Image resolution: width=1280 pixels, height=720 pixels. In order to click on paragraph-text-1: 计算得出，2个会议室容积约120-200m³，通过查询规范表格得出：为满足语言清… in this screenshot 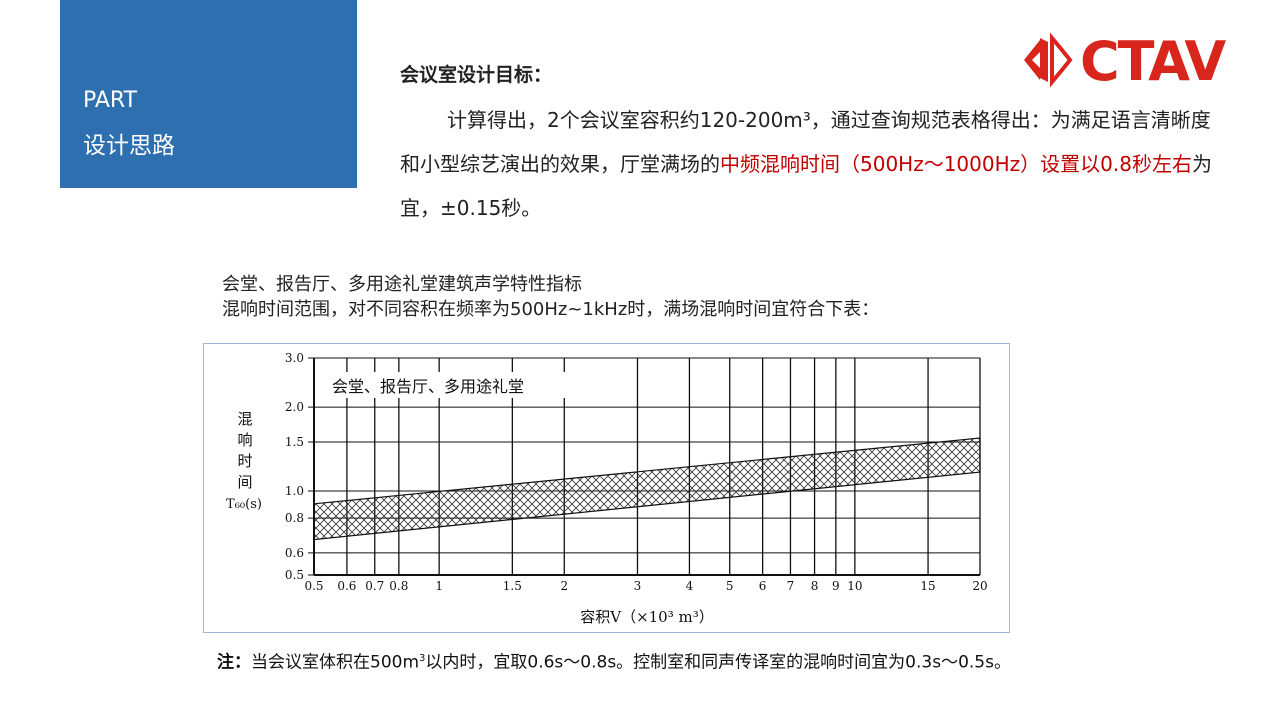, I will do `click(805, 142)`.